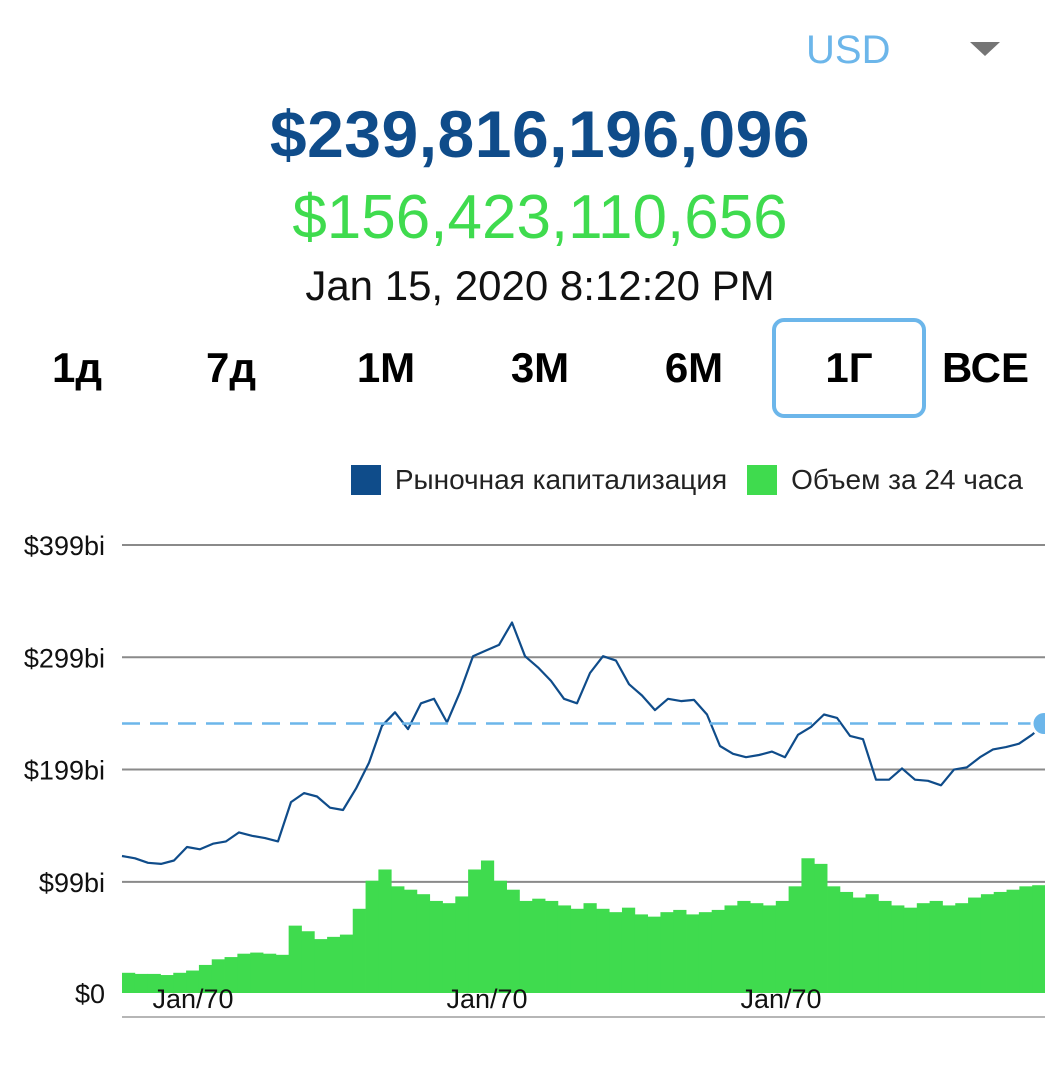 The height and width of the screenshot is (1081, 1045). What do you see at coordinates (985, 367) in the screenshot?
I see `tab-all: ВСЕ` at bounding box center [985, 367].